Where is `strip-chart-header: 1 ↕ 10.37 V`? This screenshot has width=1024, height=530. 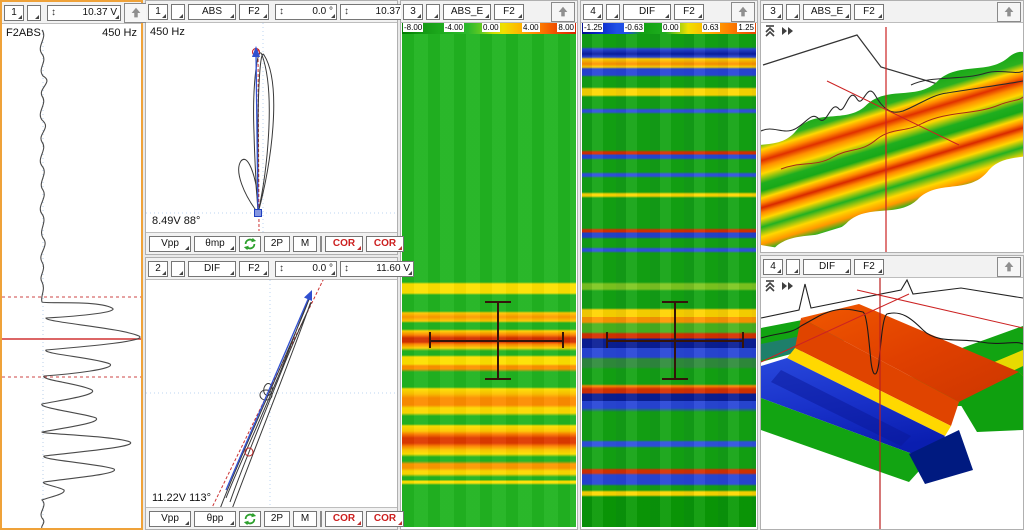
strip-chart-header: 1 ↕ 10.37 V is located at coordinates (75, 13).